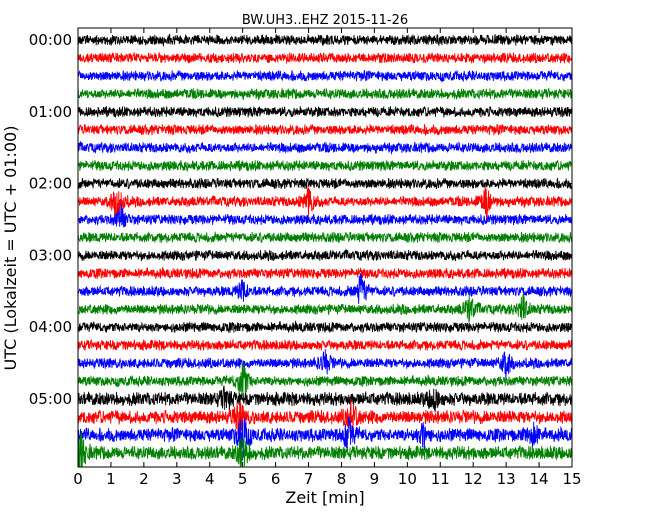 Image resolution: width=650 pixels, height=520 pixels. Describe the element at coordinates (325, 20) in the screenshot. I see `chart-title: BW.UH3..EHZ 2015-11-26` at that location.